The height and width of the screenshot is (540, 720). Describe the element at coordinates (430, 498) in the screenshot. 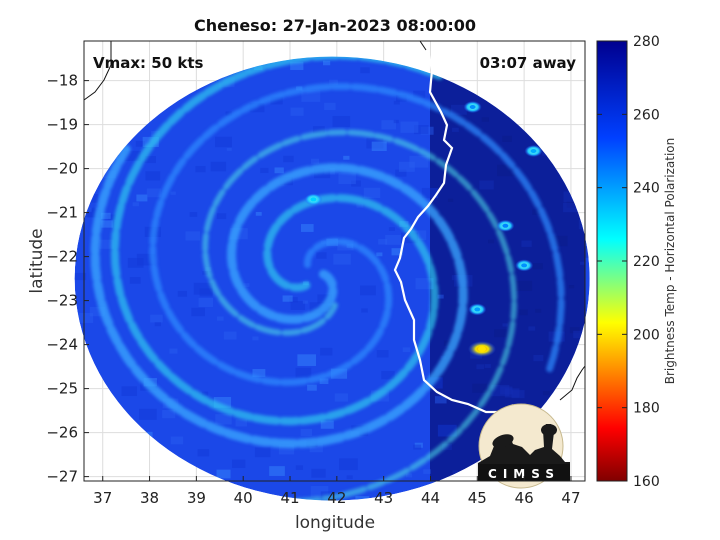

I see `x-tick-label: 44` at that location.